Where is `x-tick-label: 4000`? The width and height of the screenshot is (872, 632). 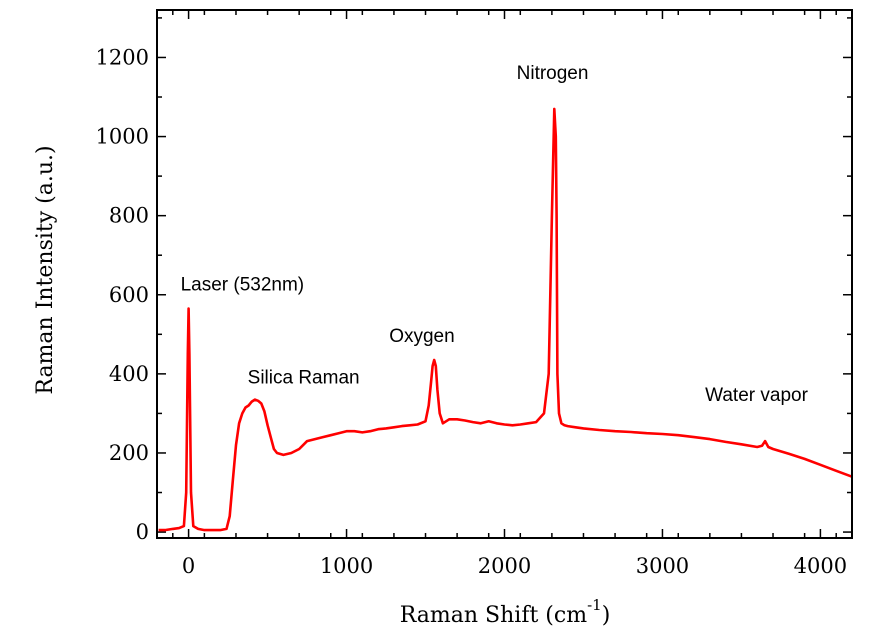 x-tick-label: 4000 is located at coordinates (820, 566).